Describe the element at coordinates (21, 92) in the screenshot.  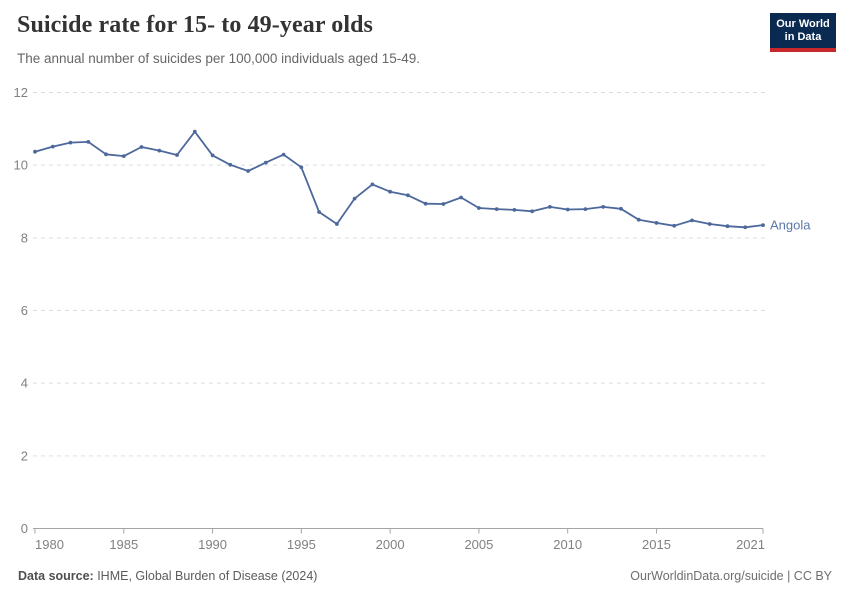
I see `y-tick-label: 12` at that location.